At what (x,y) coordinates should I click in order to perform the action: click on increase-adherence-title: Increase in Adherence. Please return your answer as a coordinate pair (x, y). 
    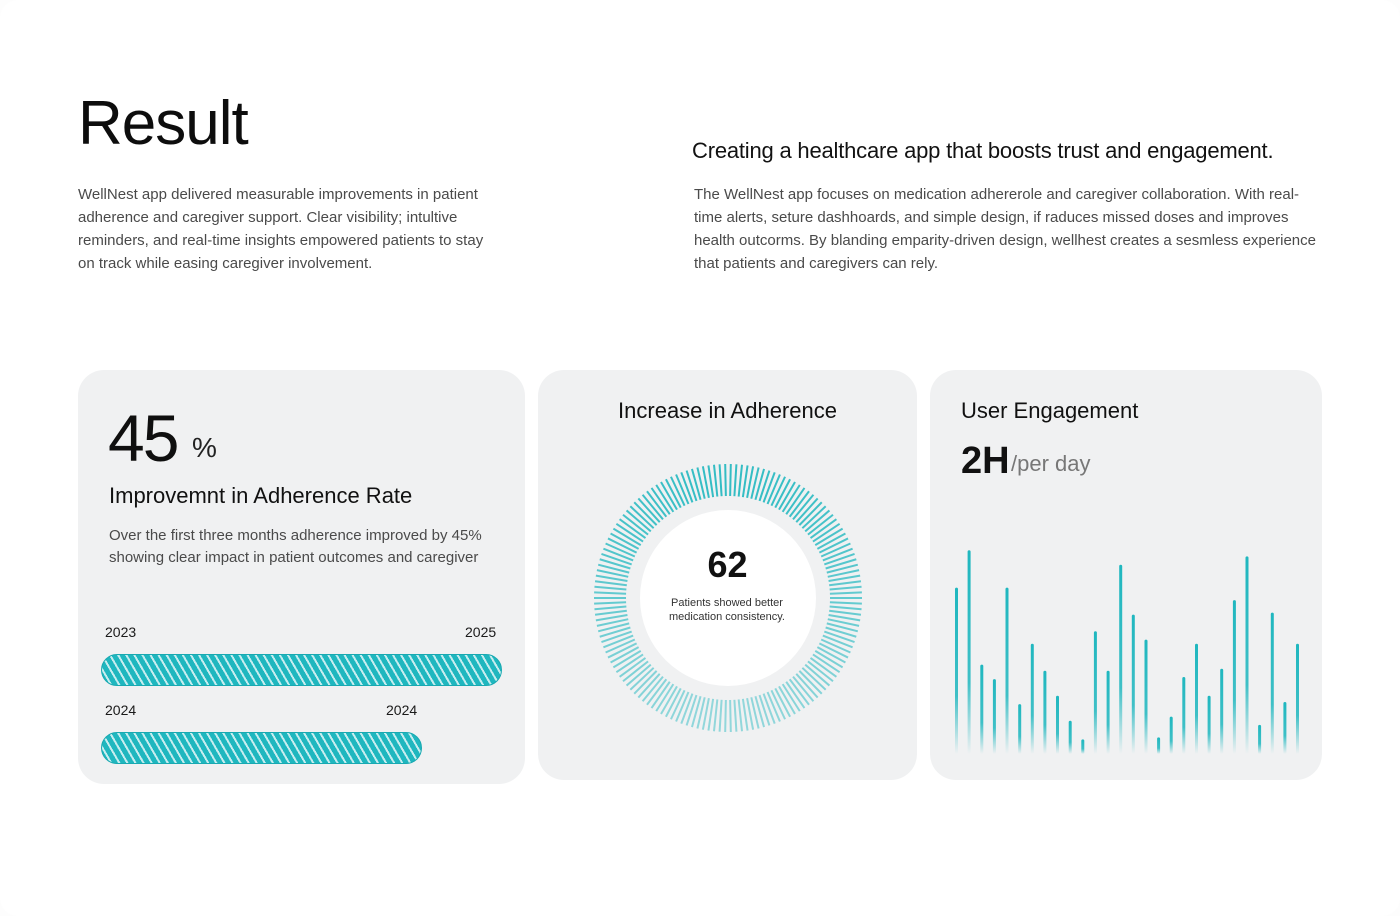
    Looking at the image, I should click on (727, 410).